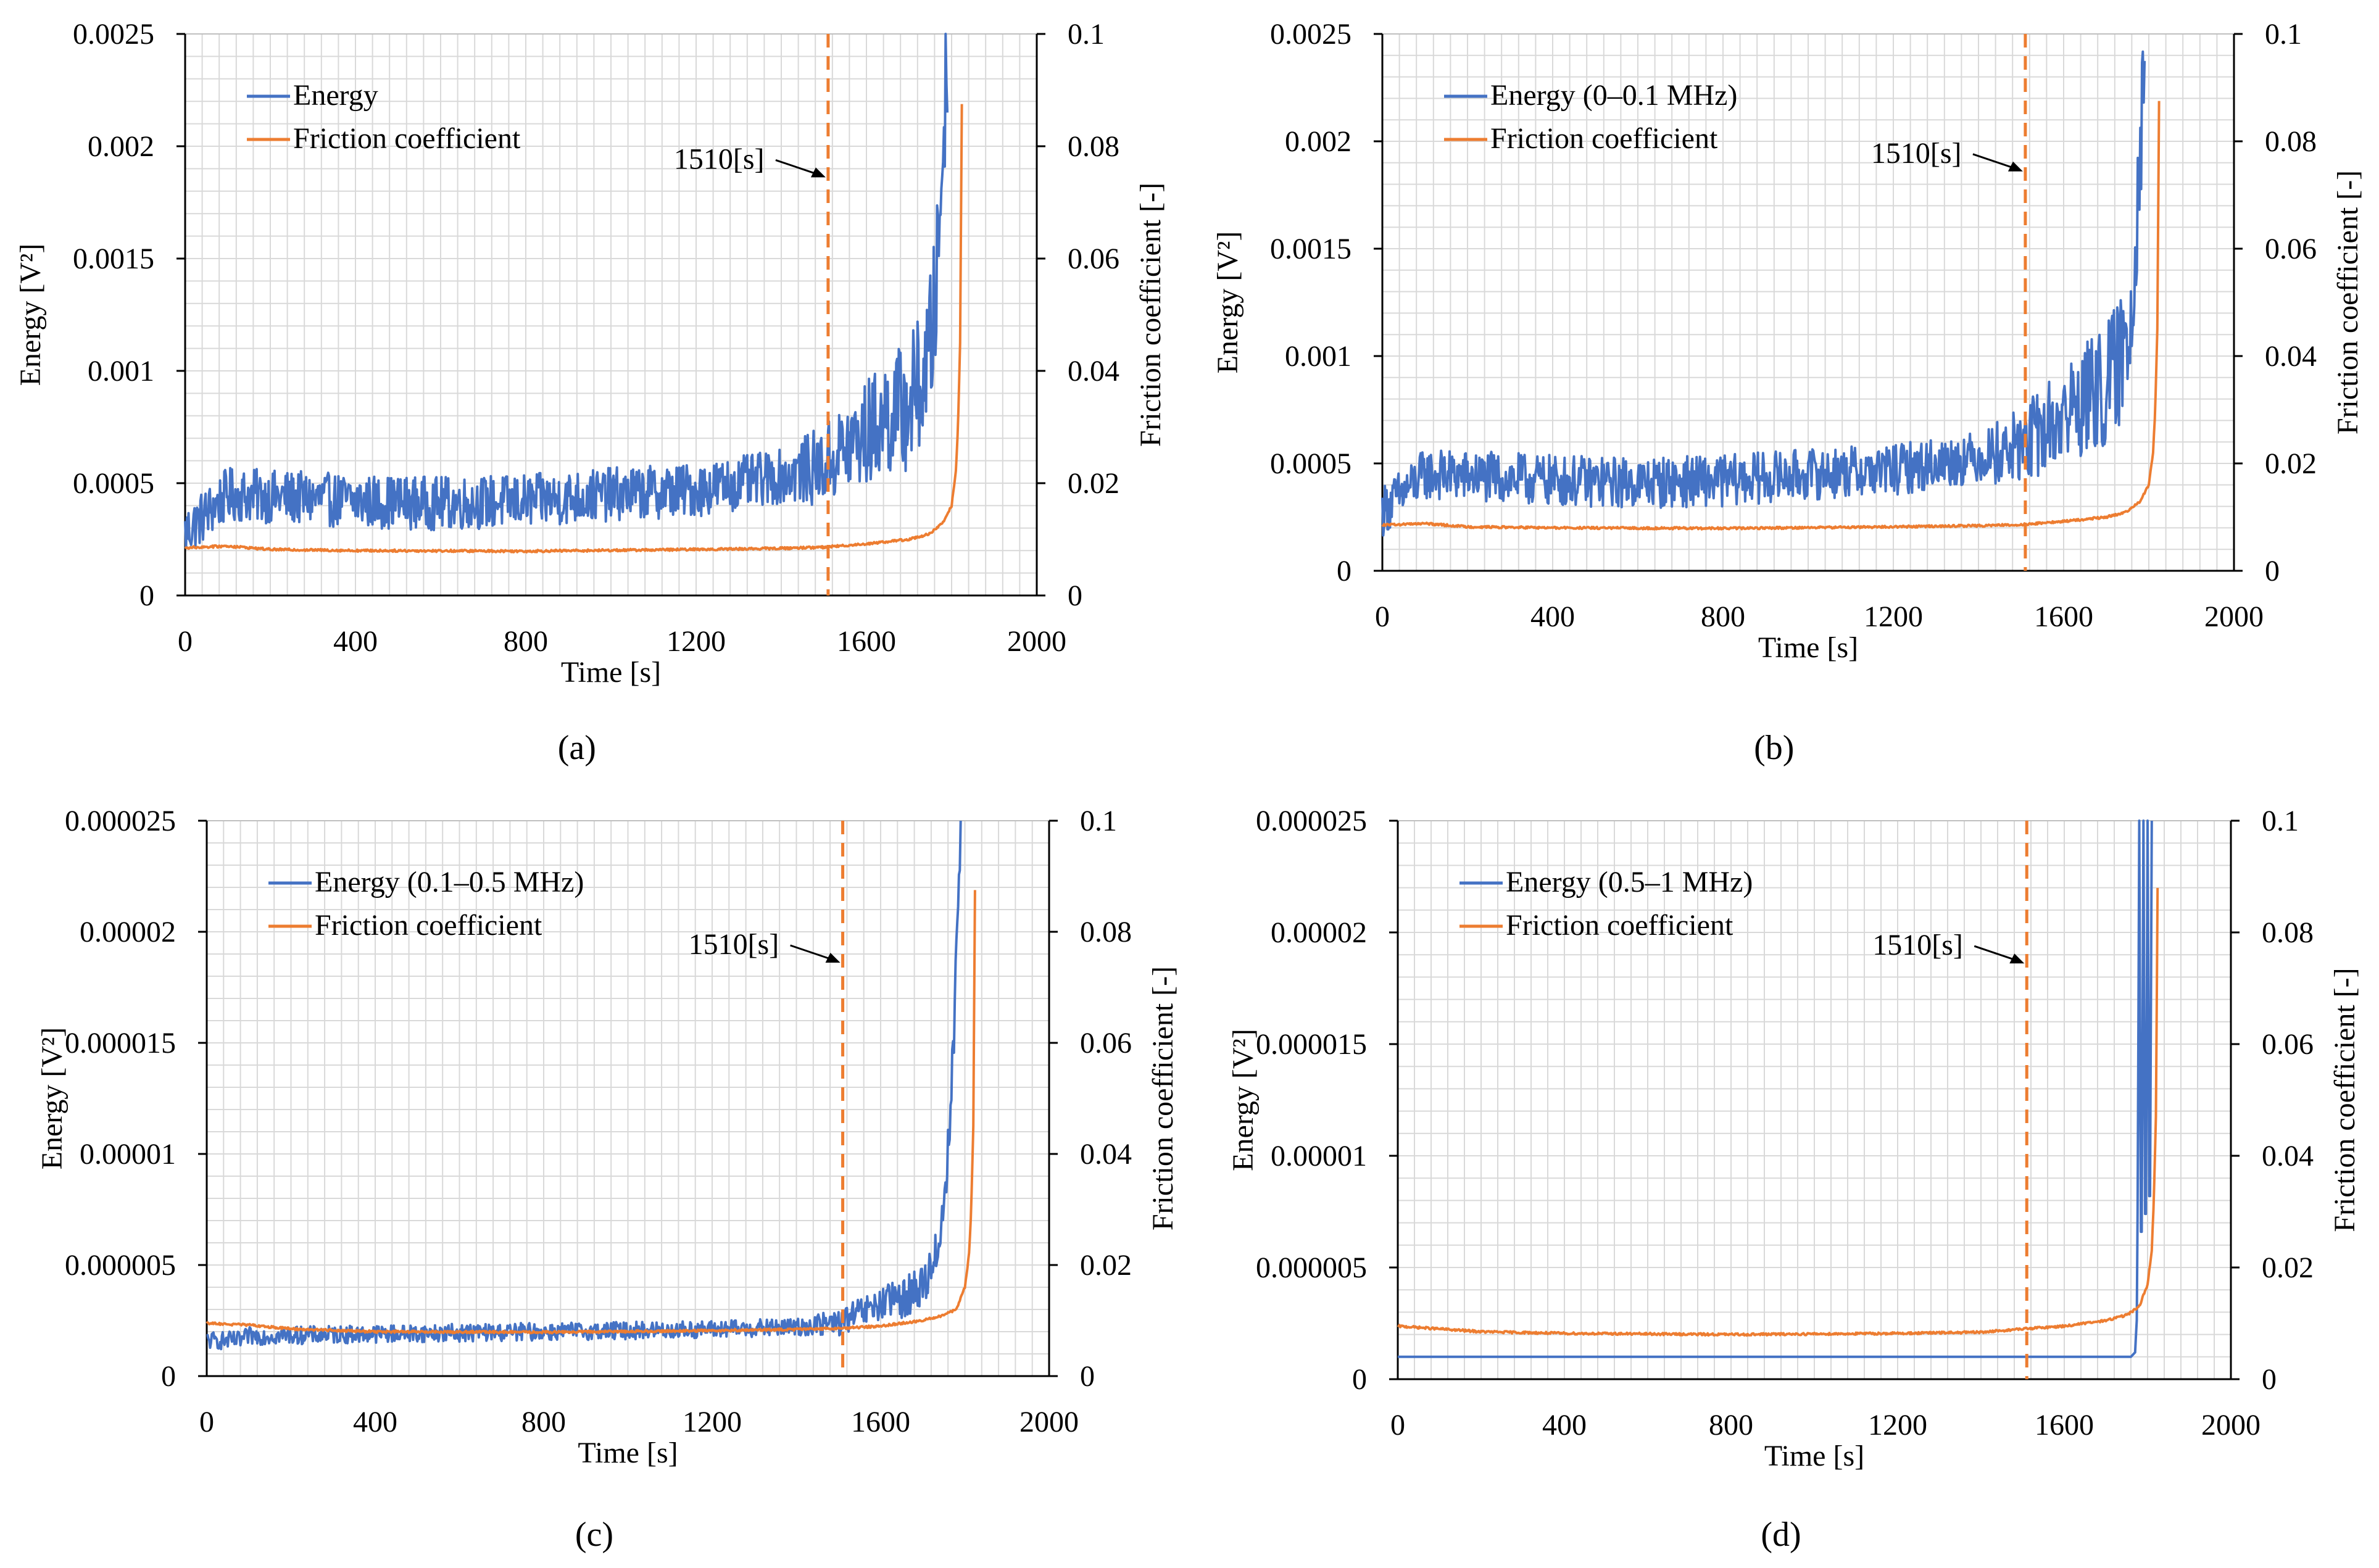 The width and height of the screenshot is (2379, 1568). What do you see at coordinates (168, 1376) in the screenshot?
I see `y-tick-label: 0` at bounding box center [168, 1376].